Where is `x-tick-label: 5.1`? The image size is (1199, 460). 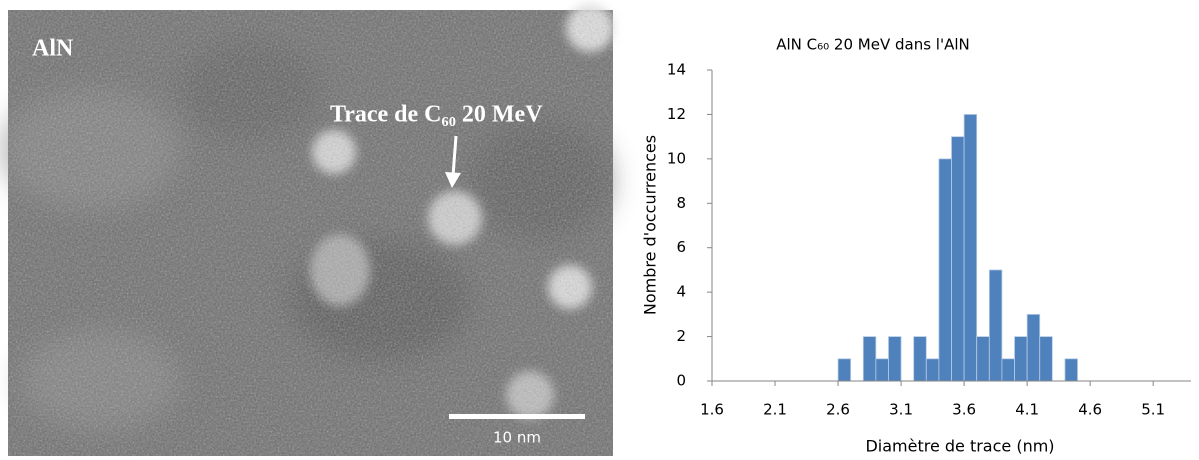
x-tick-label: 5.1 is located at coordinates (1153, 410).